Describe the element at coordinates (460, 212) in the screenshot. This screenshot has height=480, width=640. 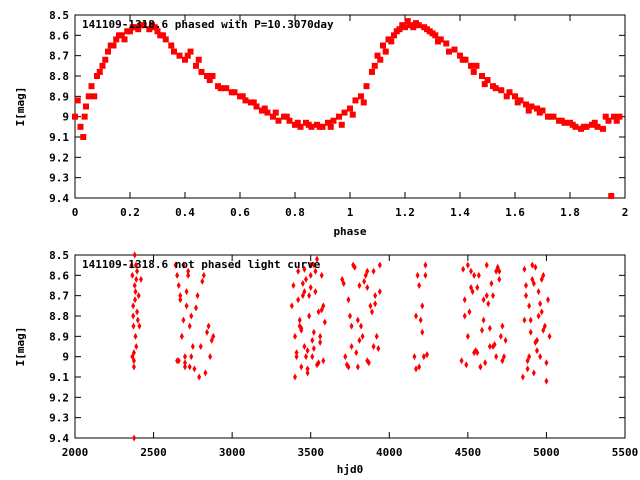
I see `x-tick-label: 1.4` at that location.